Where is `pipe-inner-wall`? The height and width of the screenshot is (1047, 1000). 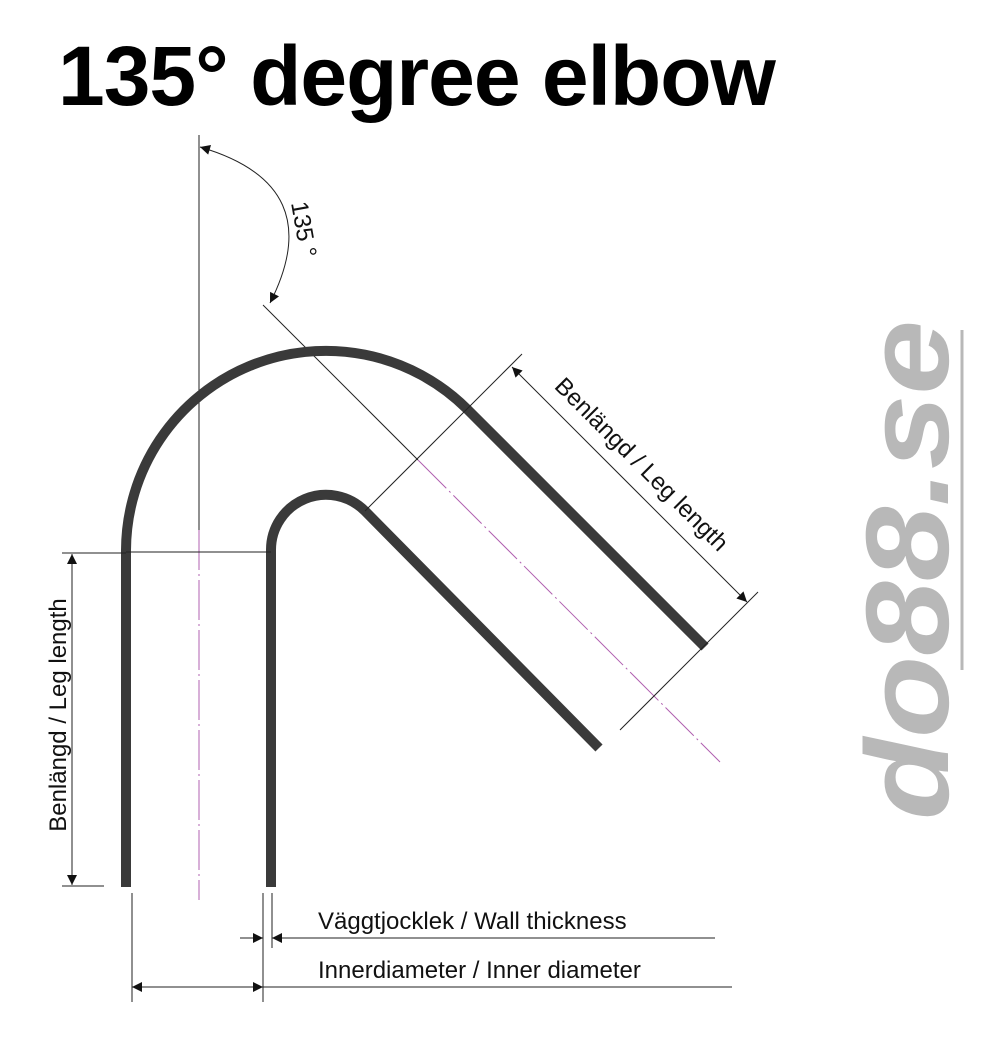
pipe-inner-wall is located at coordinates (434, 688).